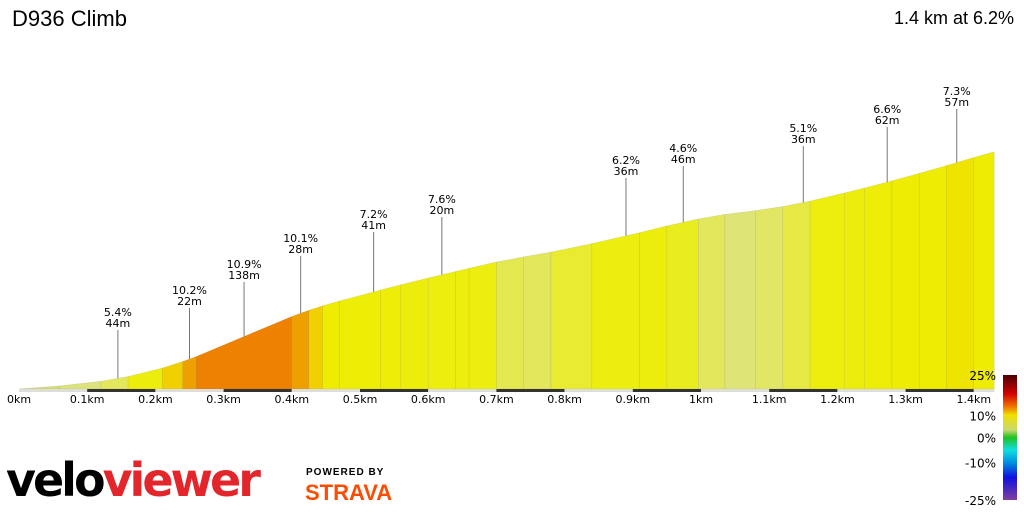  I want to click on x-tick-label: 1.1km, so click(769, 399).